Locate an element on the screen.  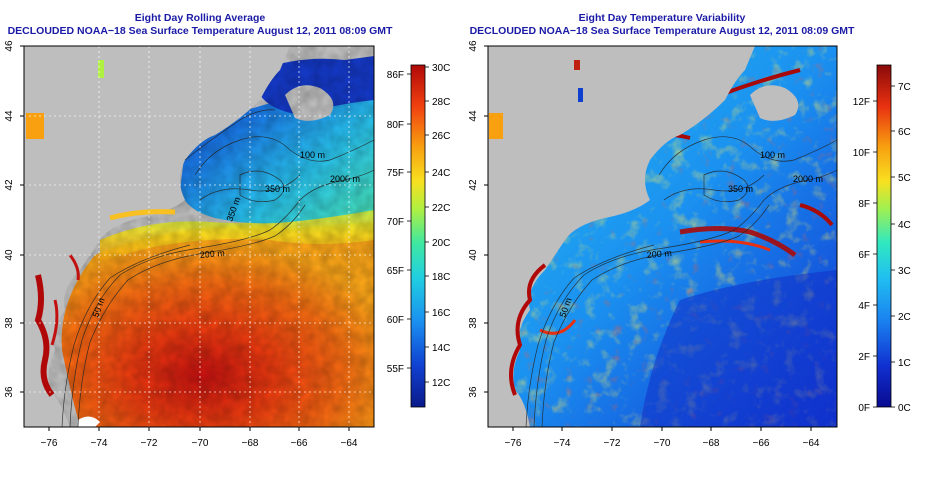
left-cb-c-label: 30C is located at coordinates (441, 68).